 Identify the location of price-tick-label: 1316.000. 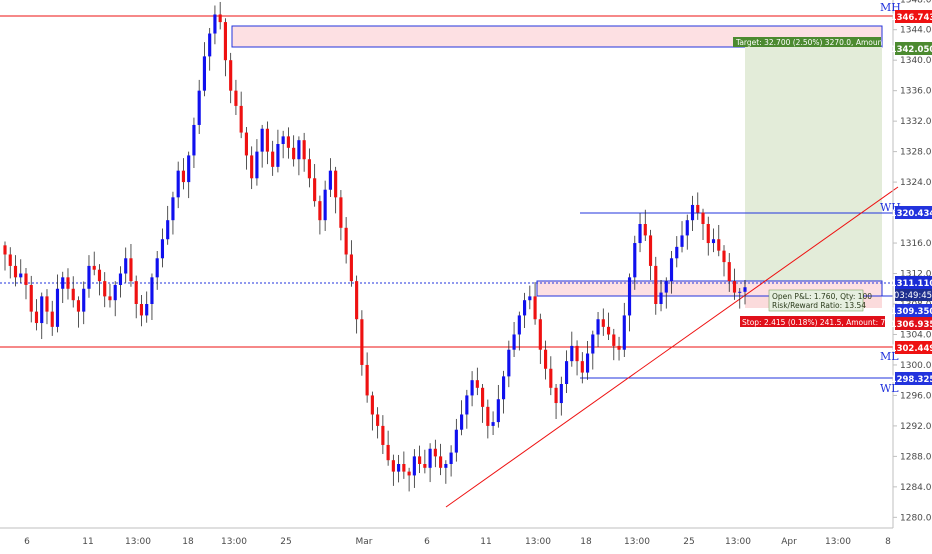
(916, 244).